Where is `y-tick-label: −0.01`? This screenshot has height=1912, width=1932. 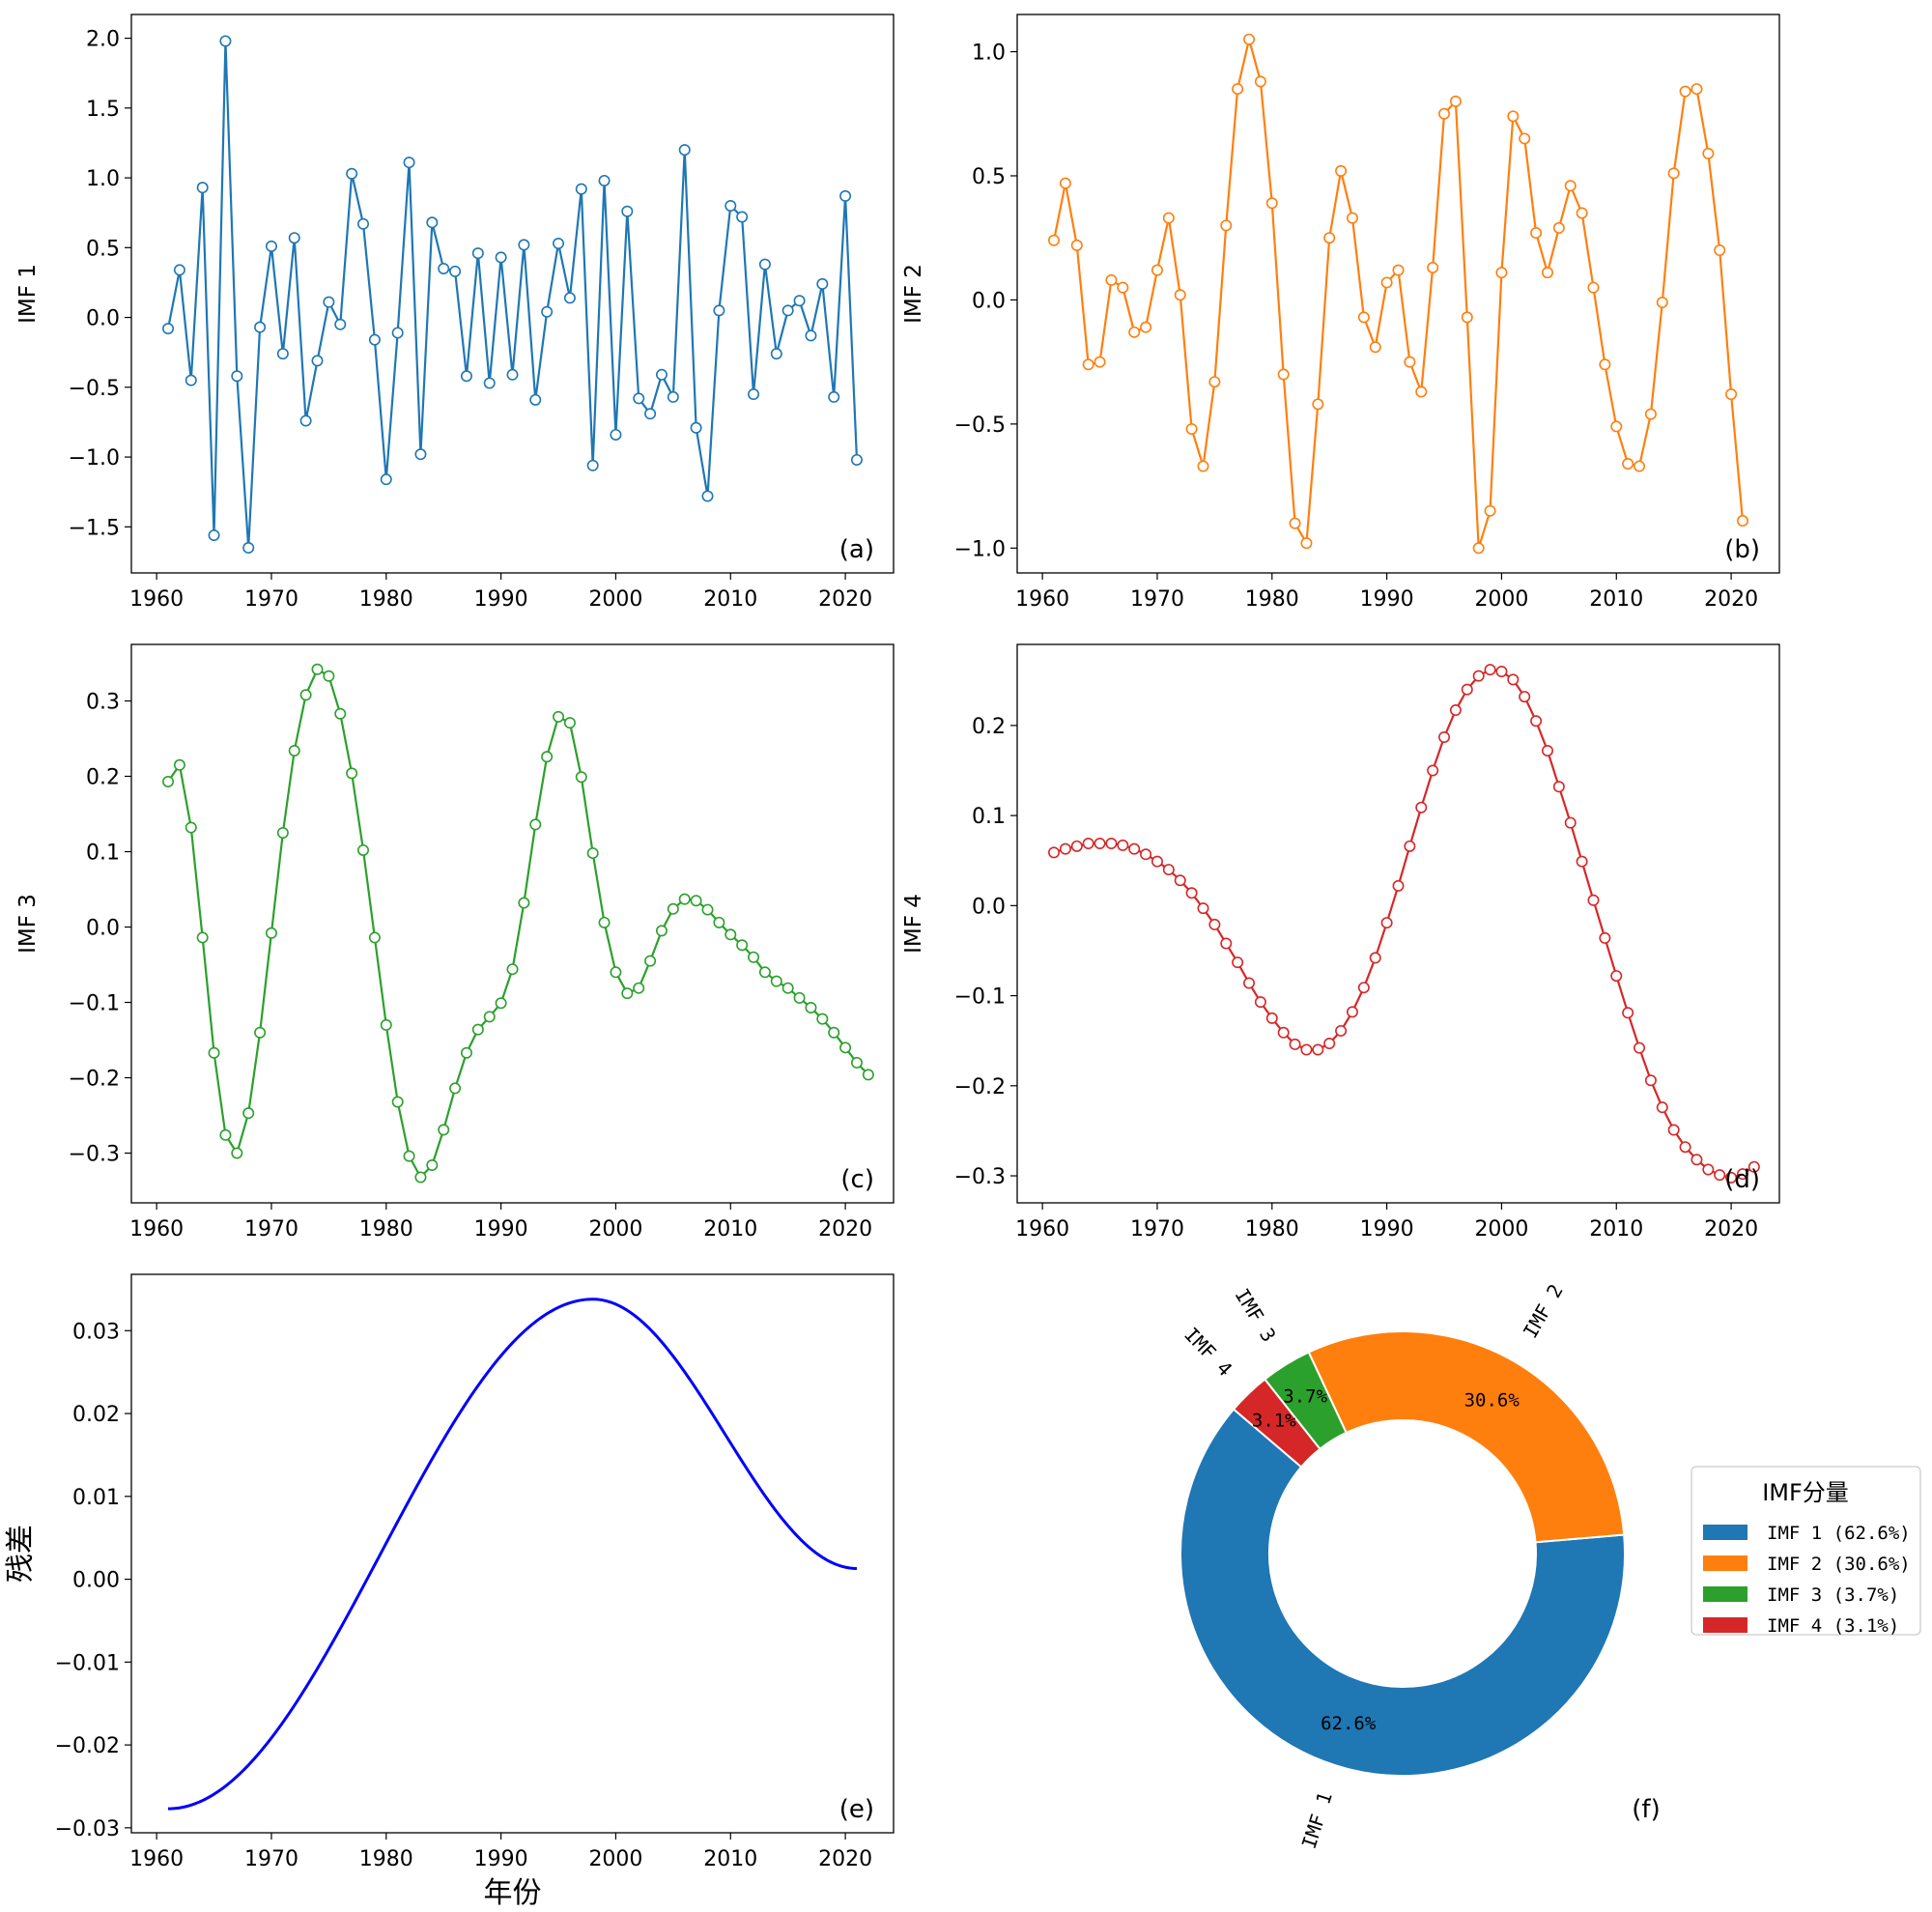 y-tick-label: −0.01 is located at coordinates (87, 1663).